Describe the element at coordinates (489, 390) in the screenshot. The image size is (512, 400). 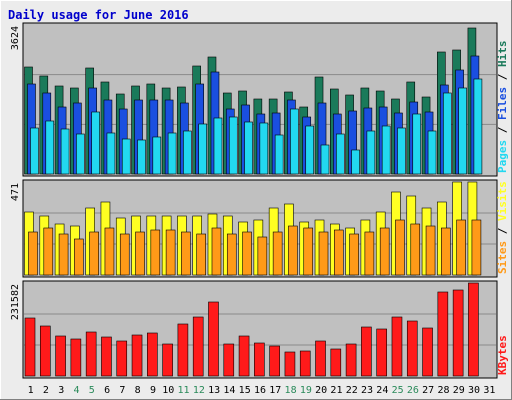
I see `day-label-31: 31` at that location.